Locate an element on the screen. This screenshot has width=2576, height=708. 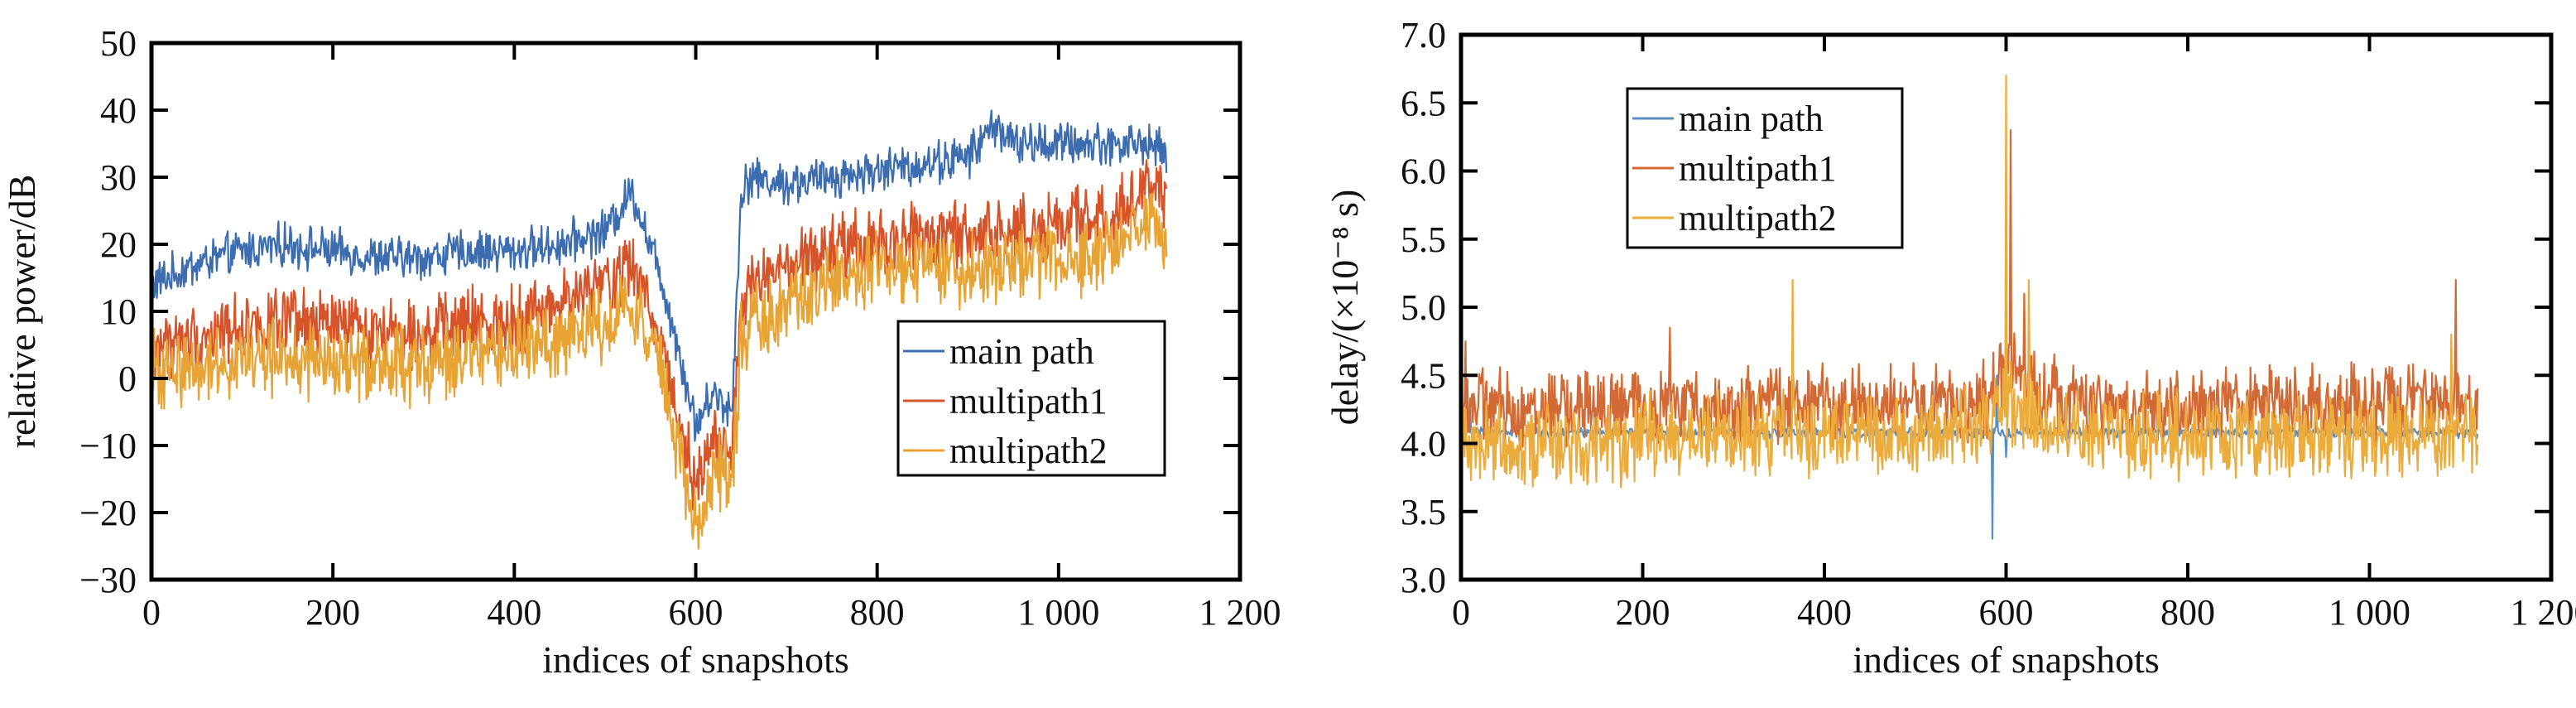
power-x-tick-label: 400 is located at coordinates (514, 612).